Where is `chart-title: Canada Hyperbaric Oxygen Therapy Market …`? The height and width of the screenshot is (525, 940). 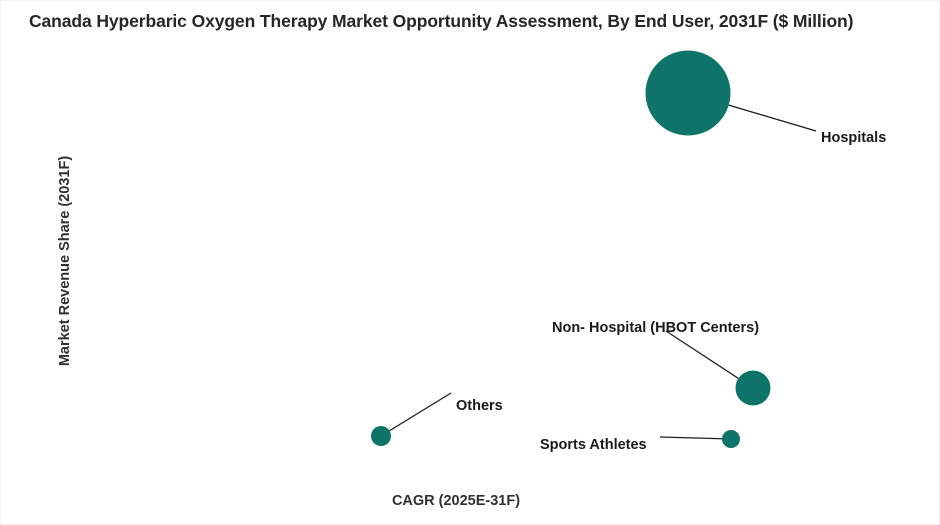 chart-title: Canada Hyperbaric Oxygen Therapy Market … is located at coordinates (441, 21).